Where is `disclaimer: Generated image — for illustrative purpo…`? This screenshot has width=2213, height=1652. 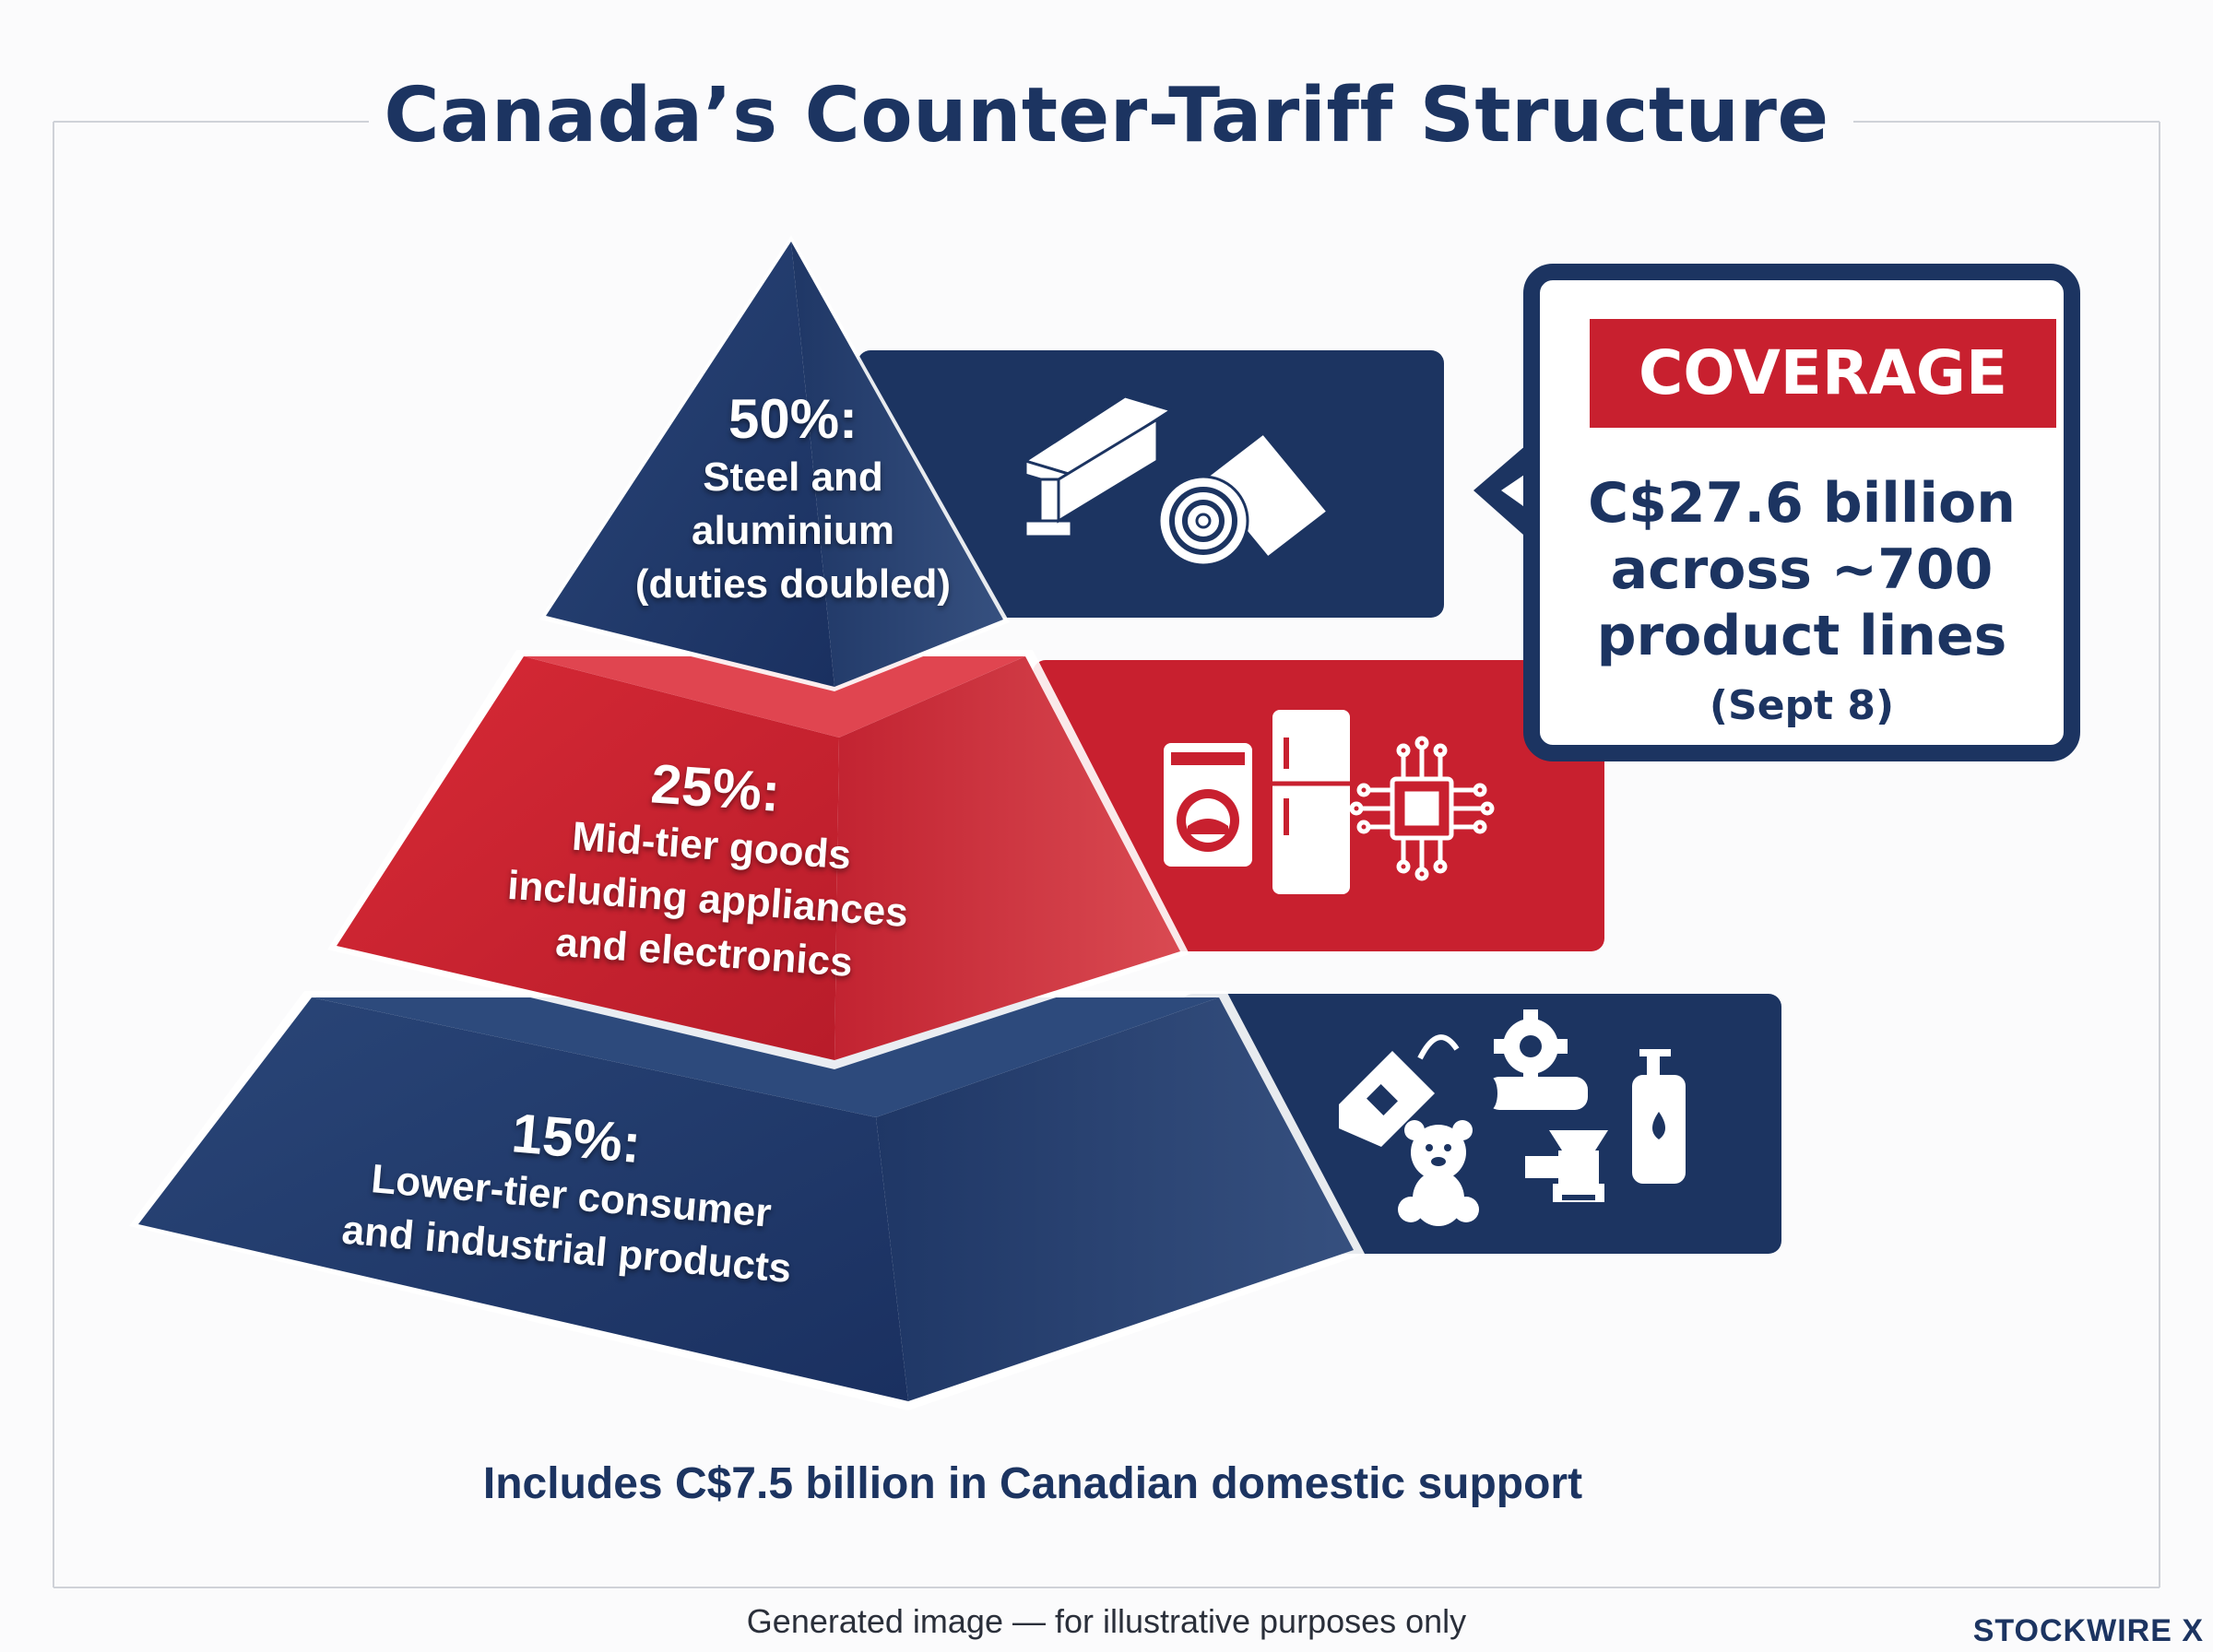 disclaimer: Generated image — for illustrative purpo… is located at coordinates (1106, 1621).